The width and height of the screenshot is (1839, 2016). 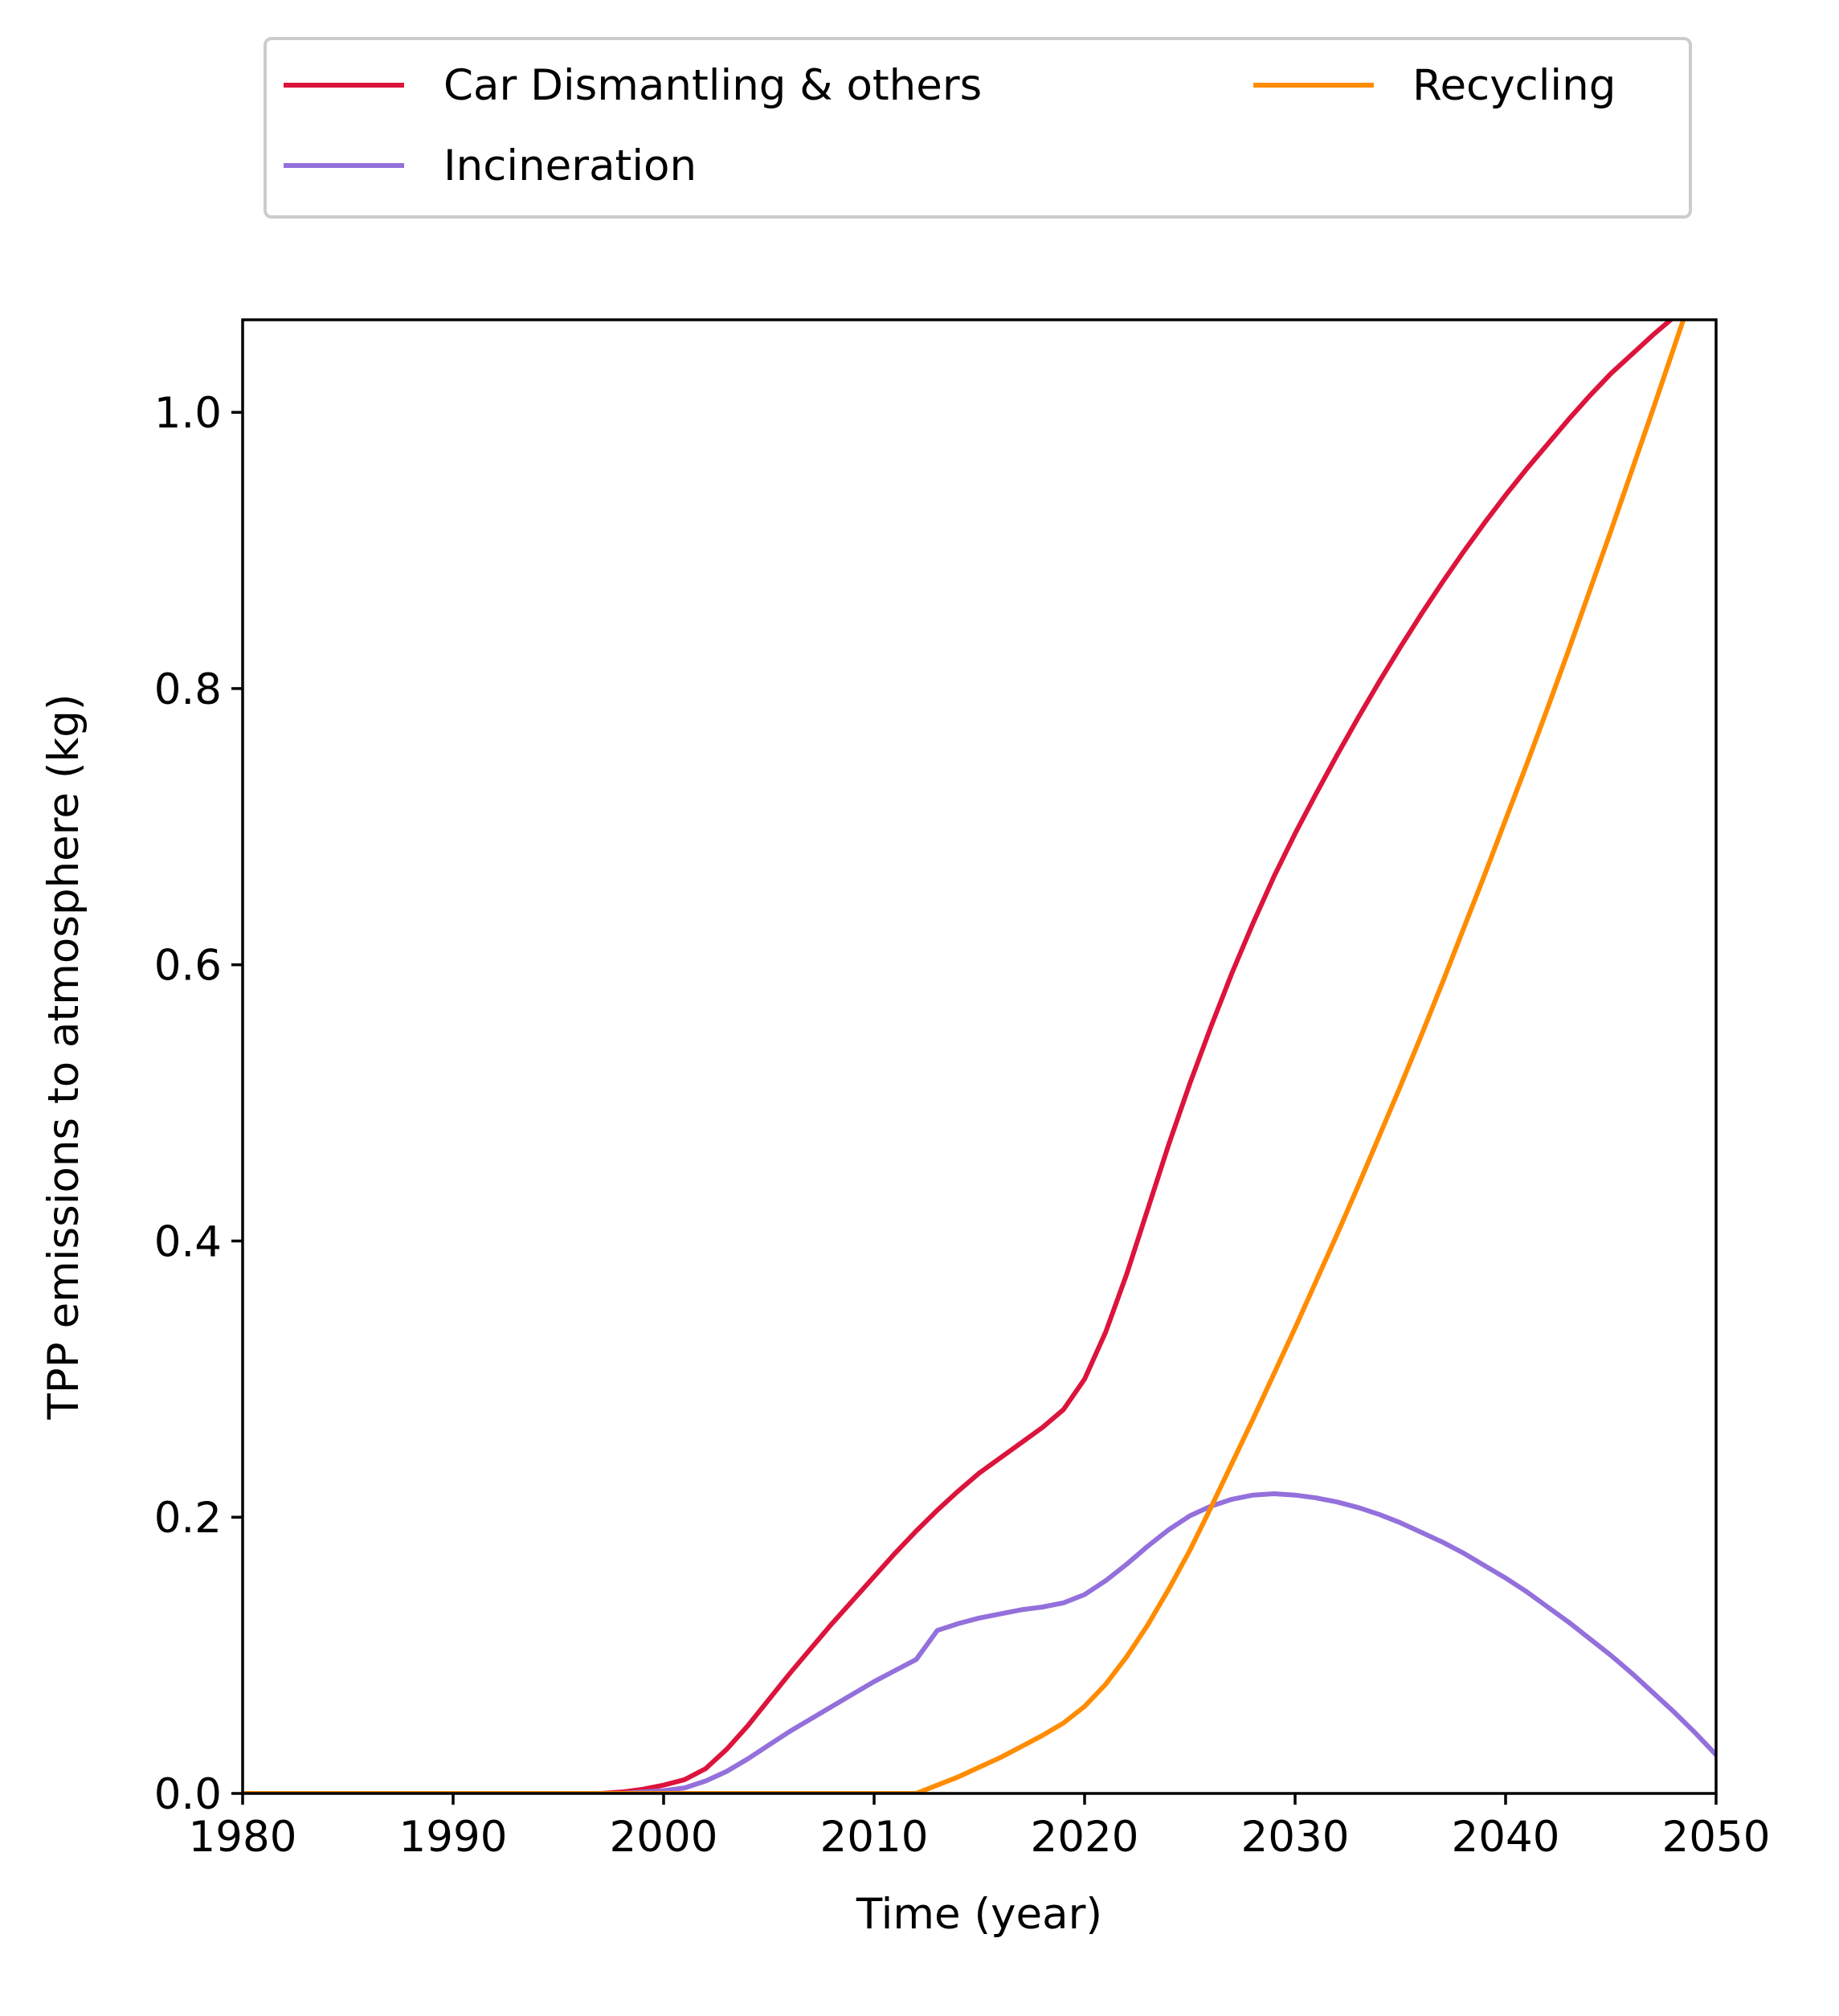 I want to click on y-tick-label: 0.6, so click(x=188, y=966).